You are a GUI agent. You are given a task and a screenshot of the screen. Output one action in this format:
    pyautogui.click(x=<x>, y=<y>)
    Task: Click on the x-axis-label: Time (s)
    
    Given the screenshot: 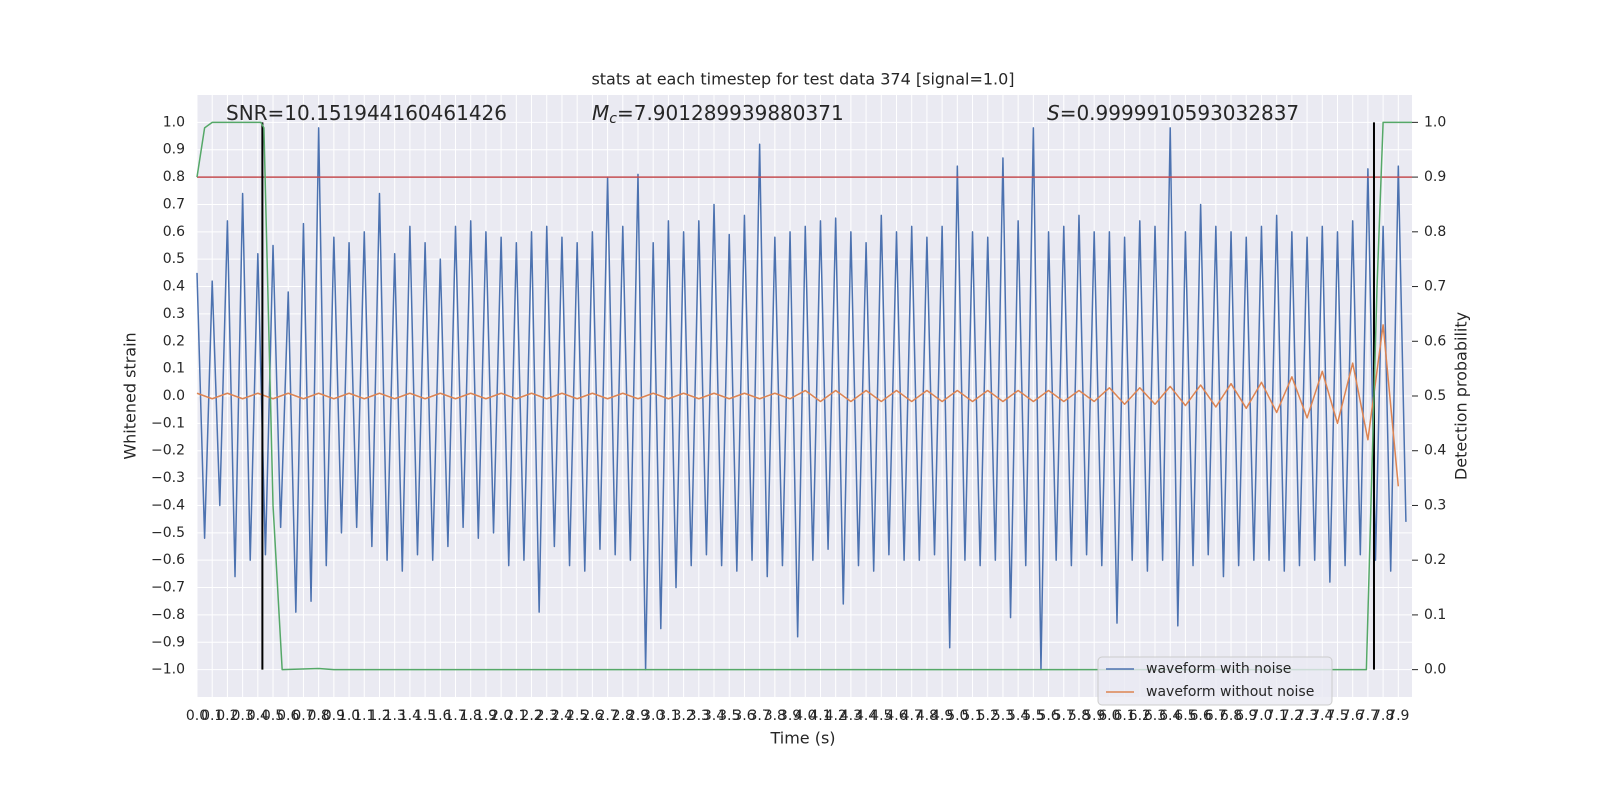 What is the action you would take?
    pyautogui.click(x=802, y=738)
    